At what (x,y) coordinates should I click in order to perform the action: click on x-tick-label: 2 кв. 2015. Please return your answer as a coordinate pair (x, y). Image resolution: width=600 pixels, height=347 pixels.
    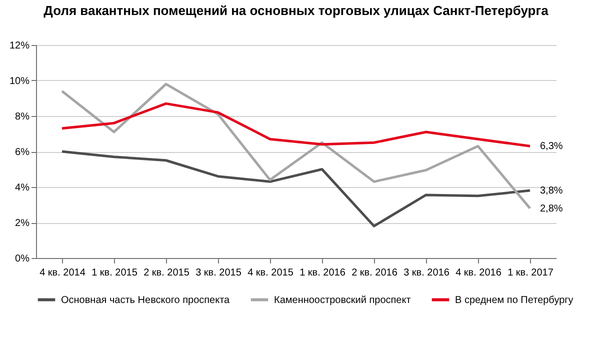
    Looking at the image, I should click on (167, 273).